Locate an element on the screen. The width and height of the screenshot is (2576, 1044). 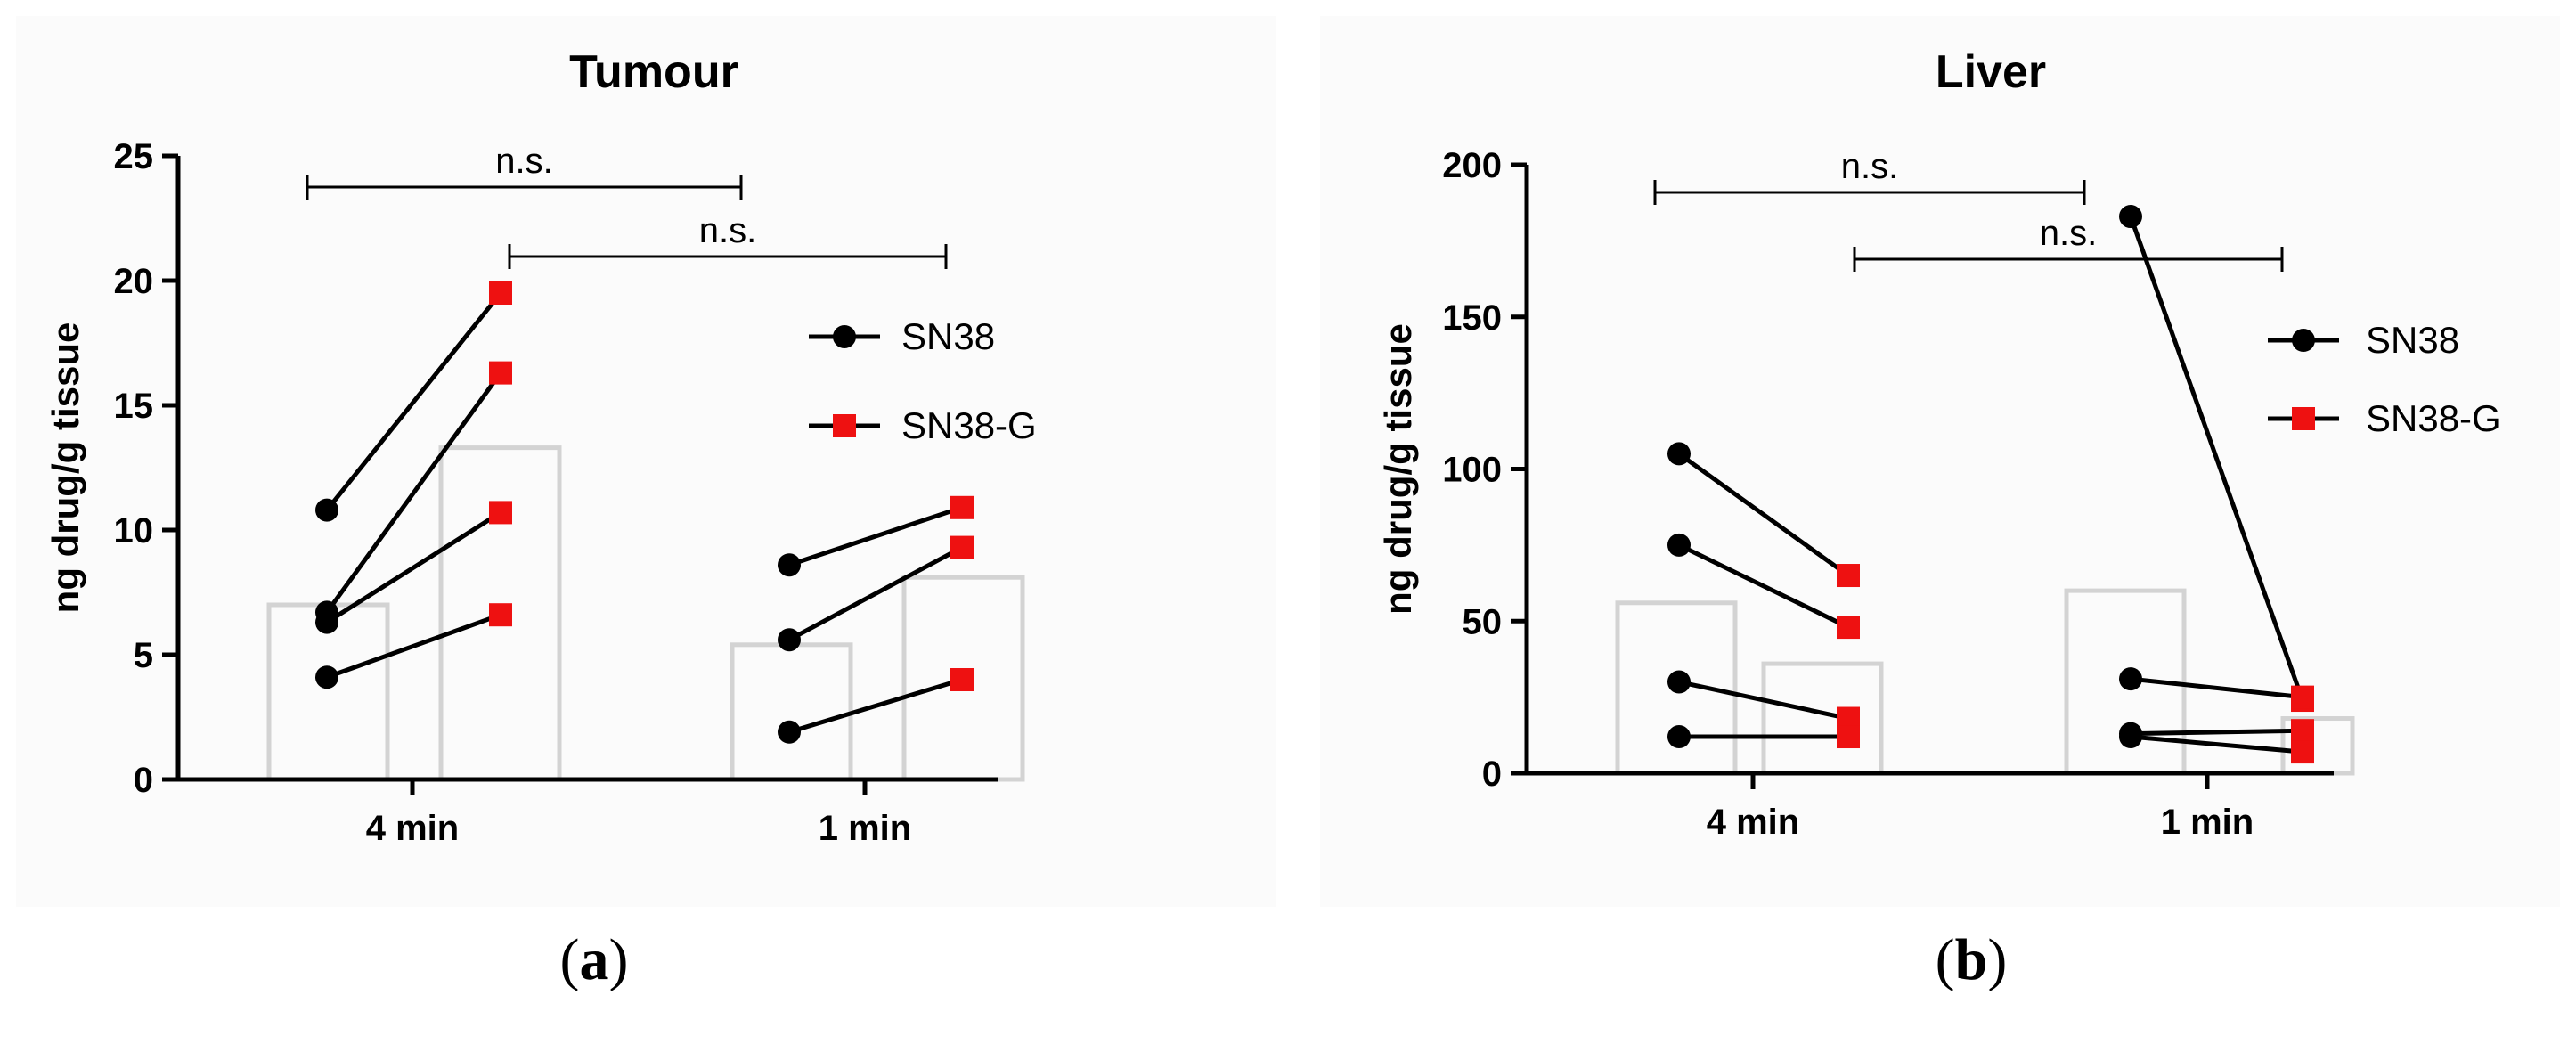
panel-a-y-tick-label: 15 is located at coordinates (134, 406).